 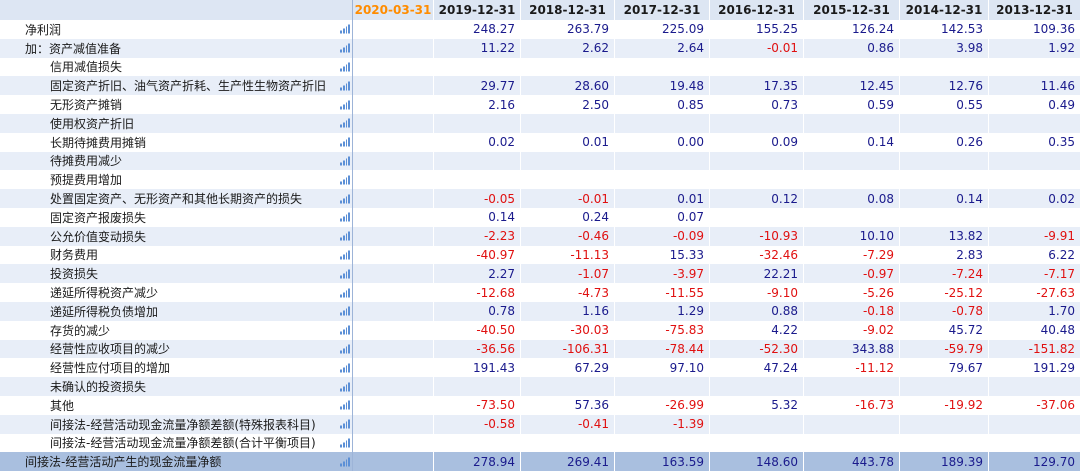 I want to click on table-row: 固定资产报废损失 0.14 0.24 0.07, so click(x=540, y=217).